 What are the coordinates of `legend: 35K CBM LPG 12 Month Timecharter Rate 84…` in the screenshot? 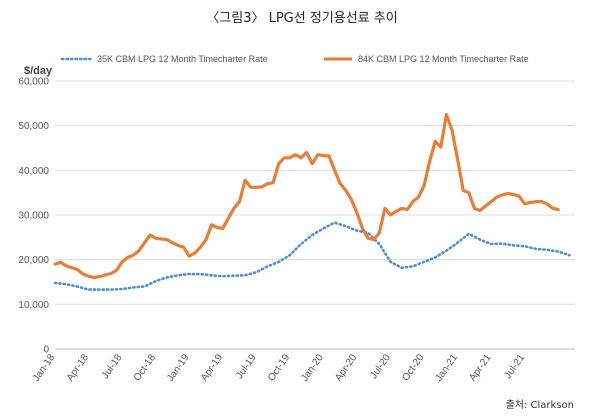 It's located at (294, 59).